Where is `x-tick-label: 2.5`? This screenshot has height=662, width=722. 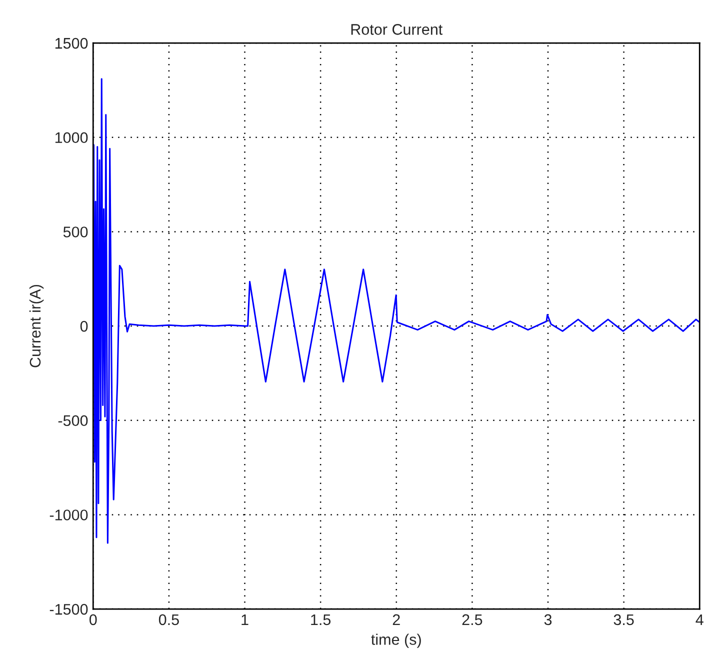 x-tick-label: 2.5 is located at coordinates (472, 620).